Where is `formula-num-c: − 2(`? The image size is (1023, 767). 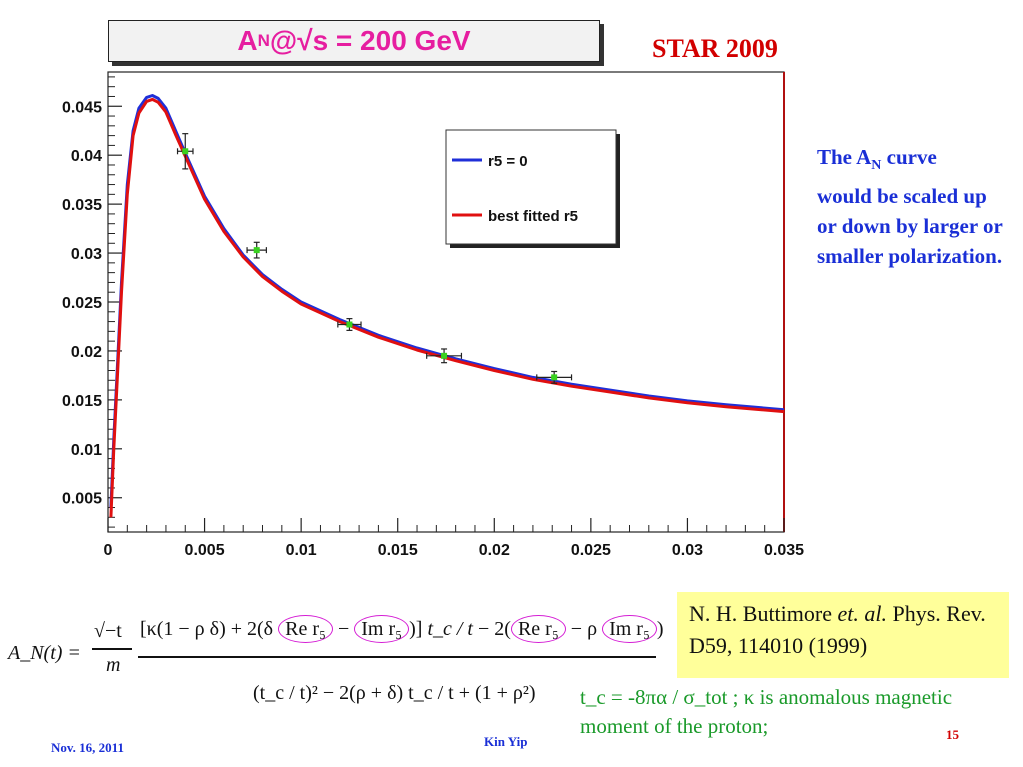 formula-num-c: − 2( is located at coordinates (494, 629).